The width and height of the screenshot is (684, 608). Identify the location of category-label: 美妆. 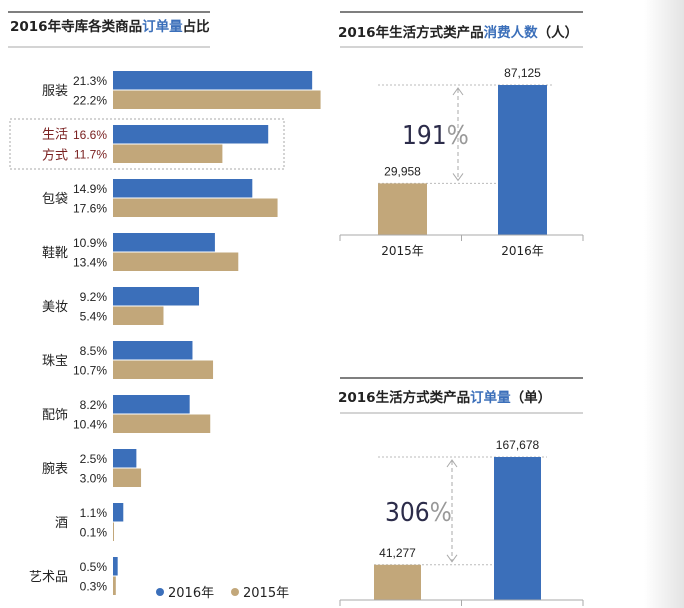
(55, 307).